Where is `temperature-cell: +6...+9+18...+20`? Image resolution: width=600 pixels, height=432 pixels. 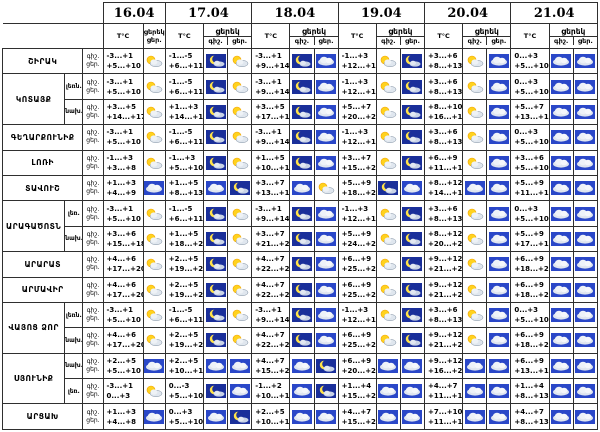
temperature-cell: +6...+9+18...+20 is located at coordinates (530, 340).